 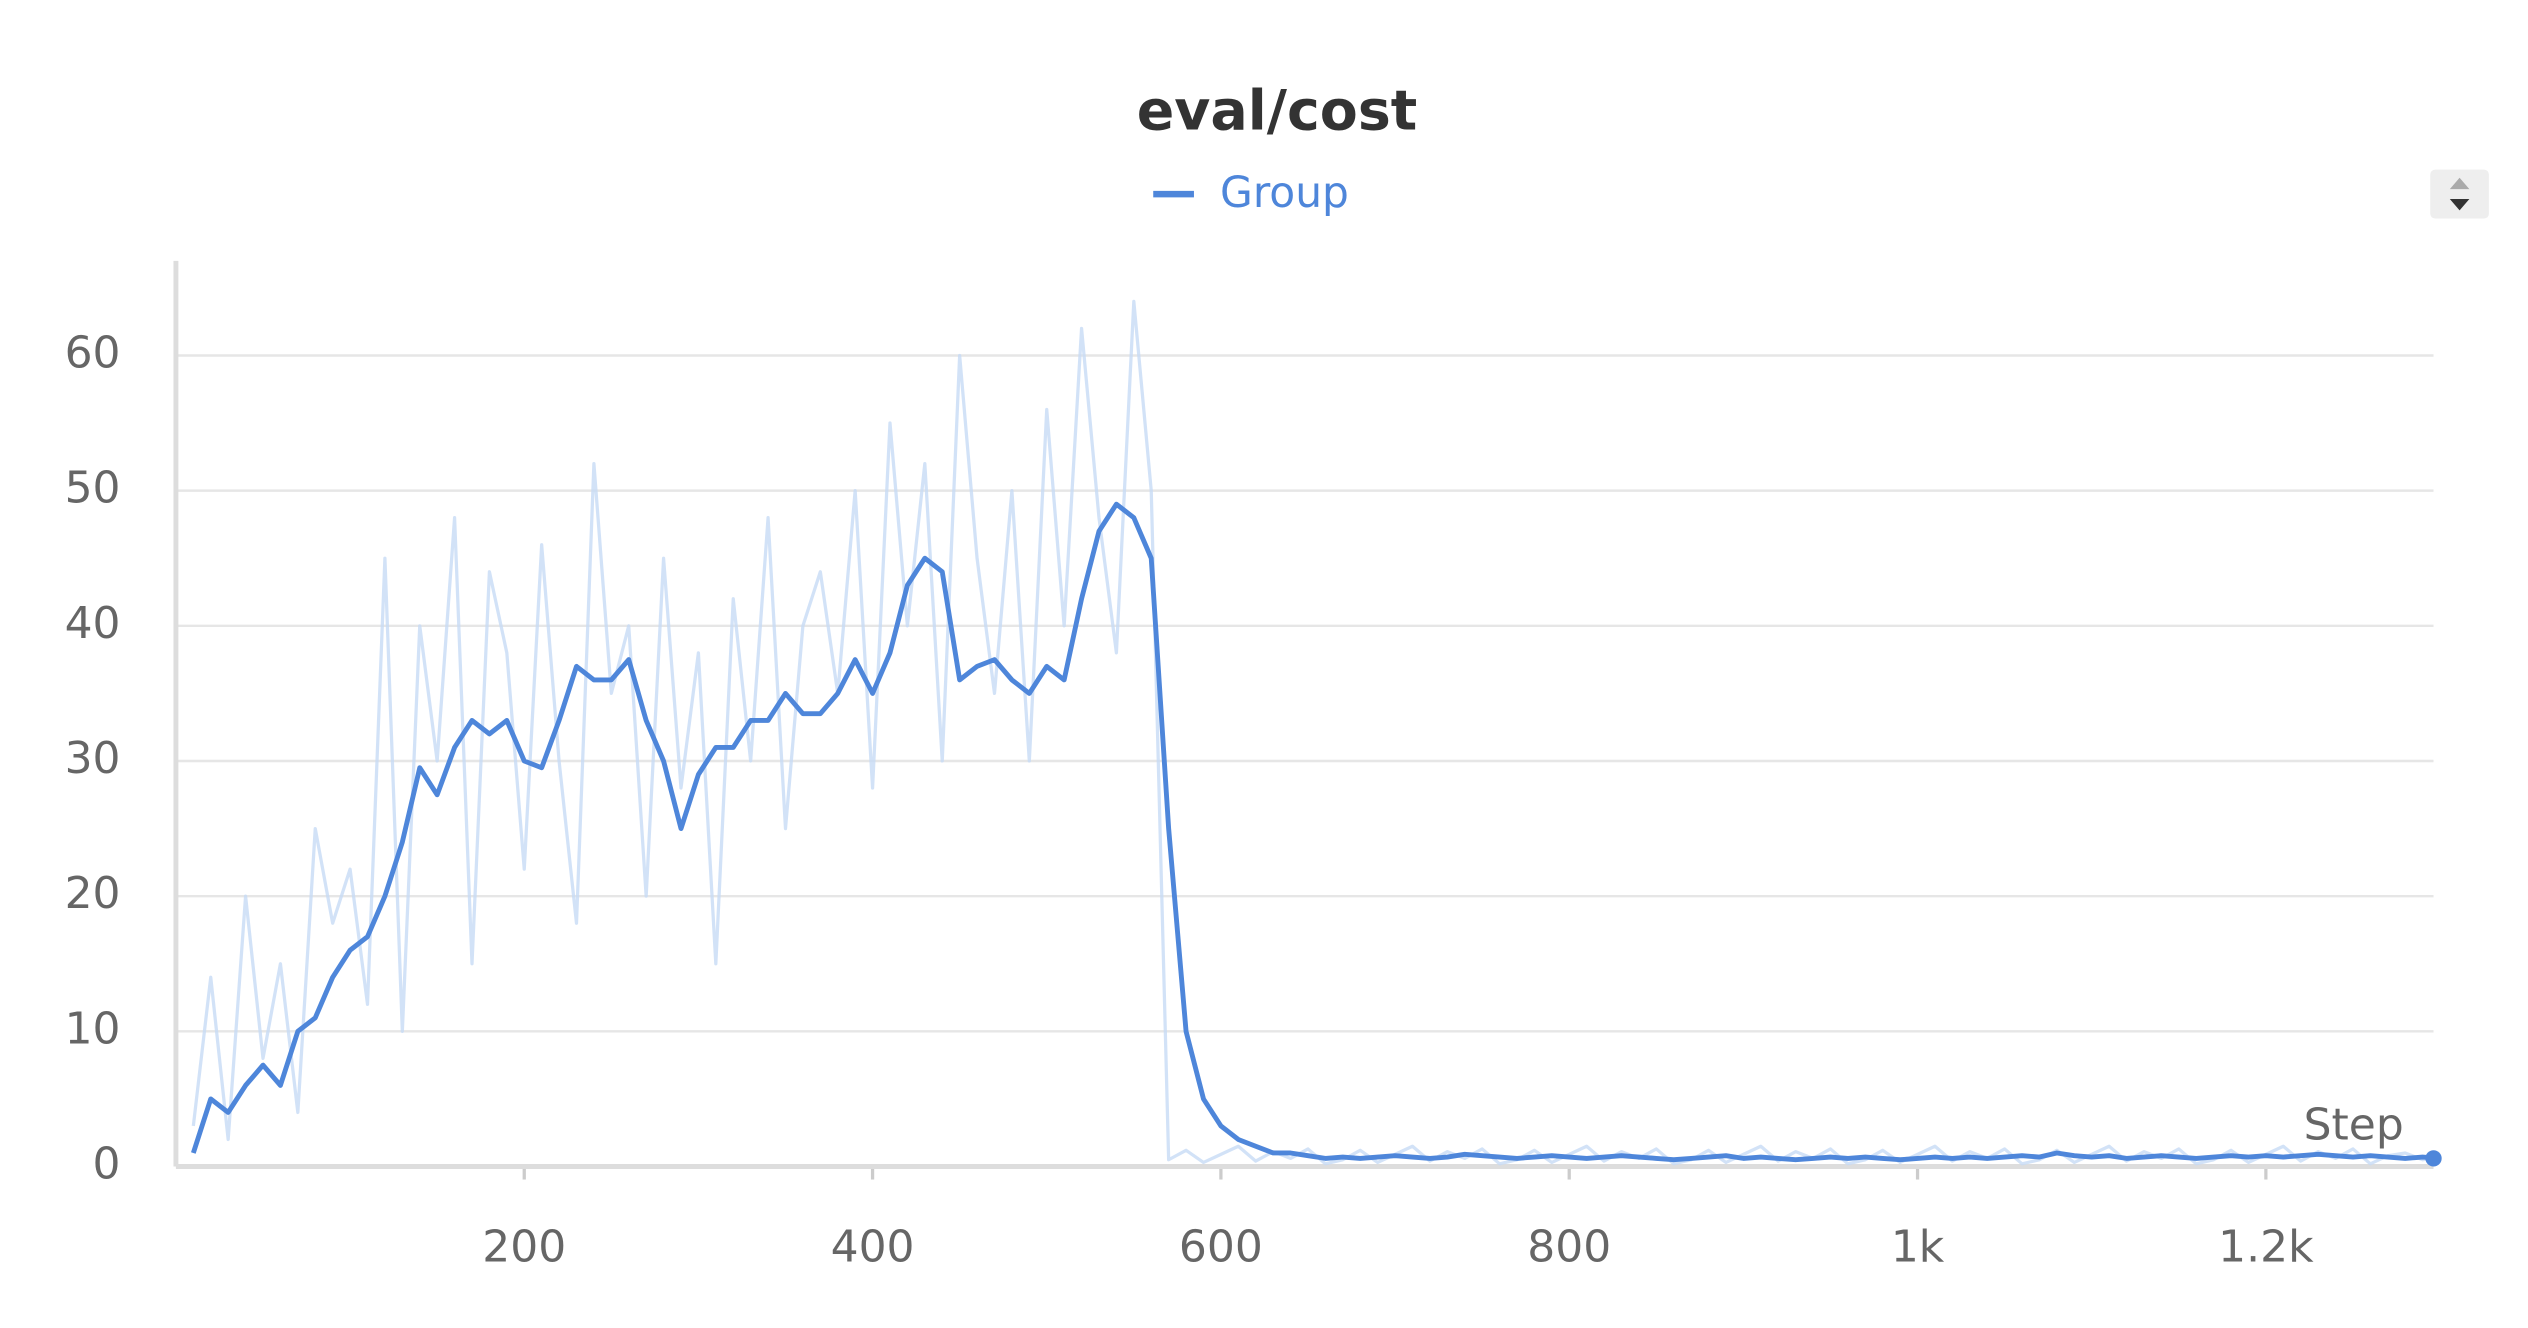 I want to click on x-tick-label: 800, so click(x=1569, y=1247).